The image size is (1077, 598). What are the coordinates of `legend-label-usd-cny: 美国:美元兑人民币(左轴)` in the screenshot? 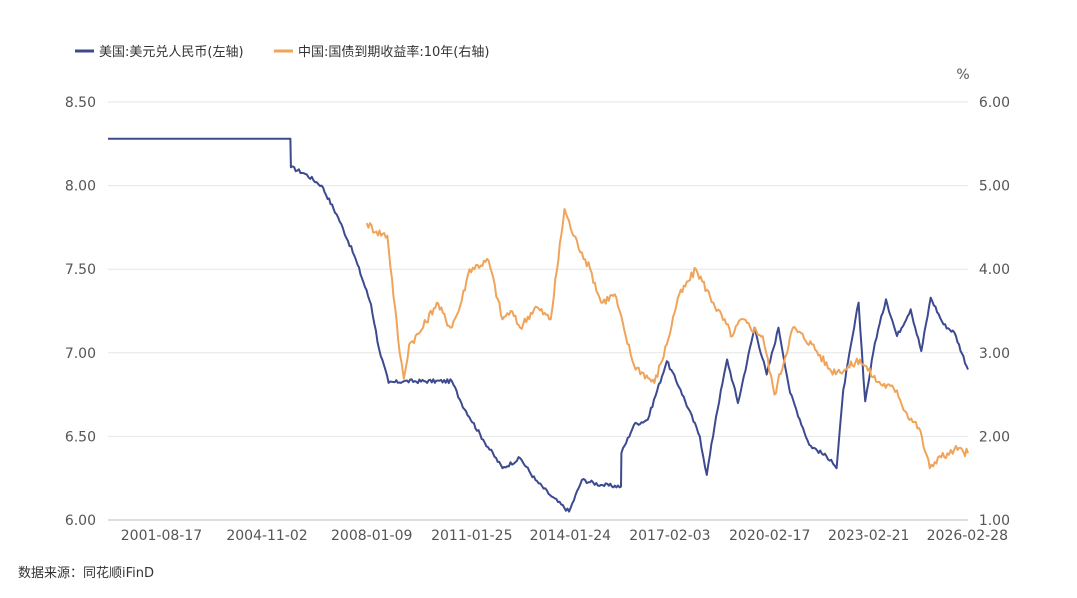 It's located at (171, 52).